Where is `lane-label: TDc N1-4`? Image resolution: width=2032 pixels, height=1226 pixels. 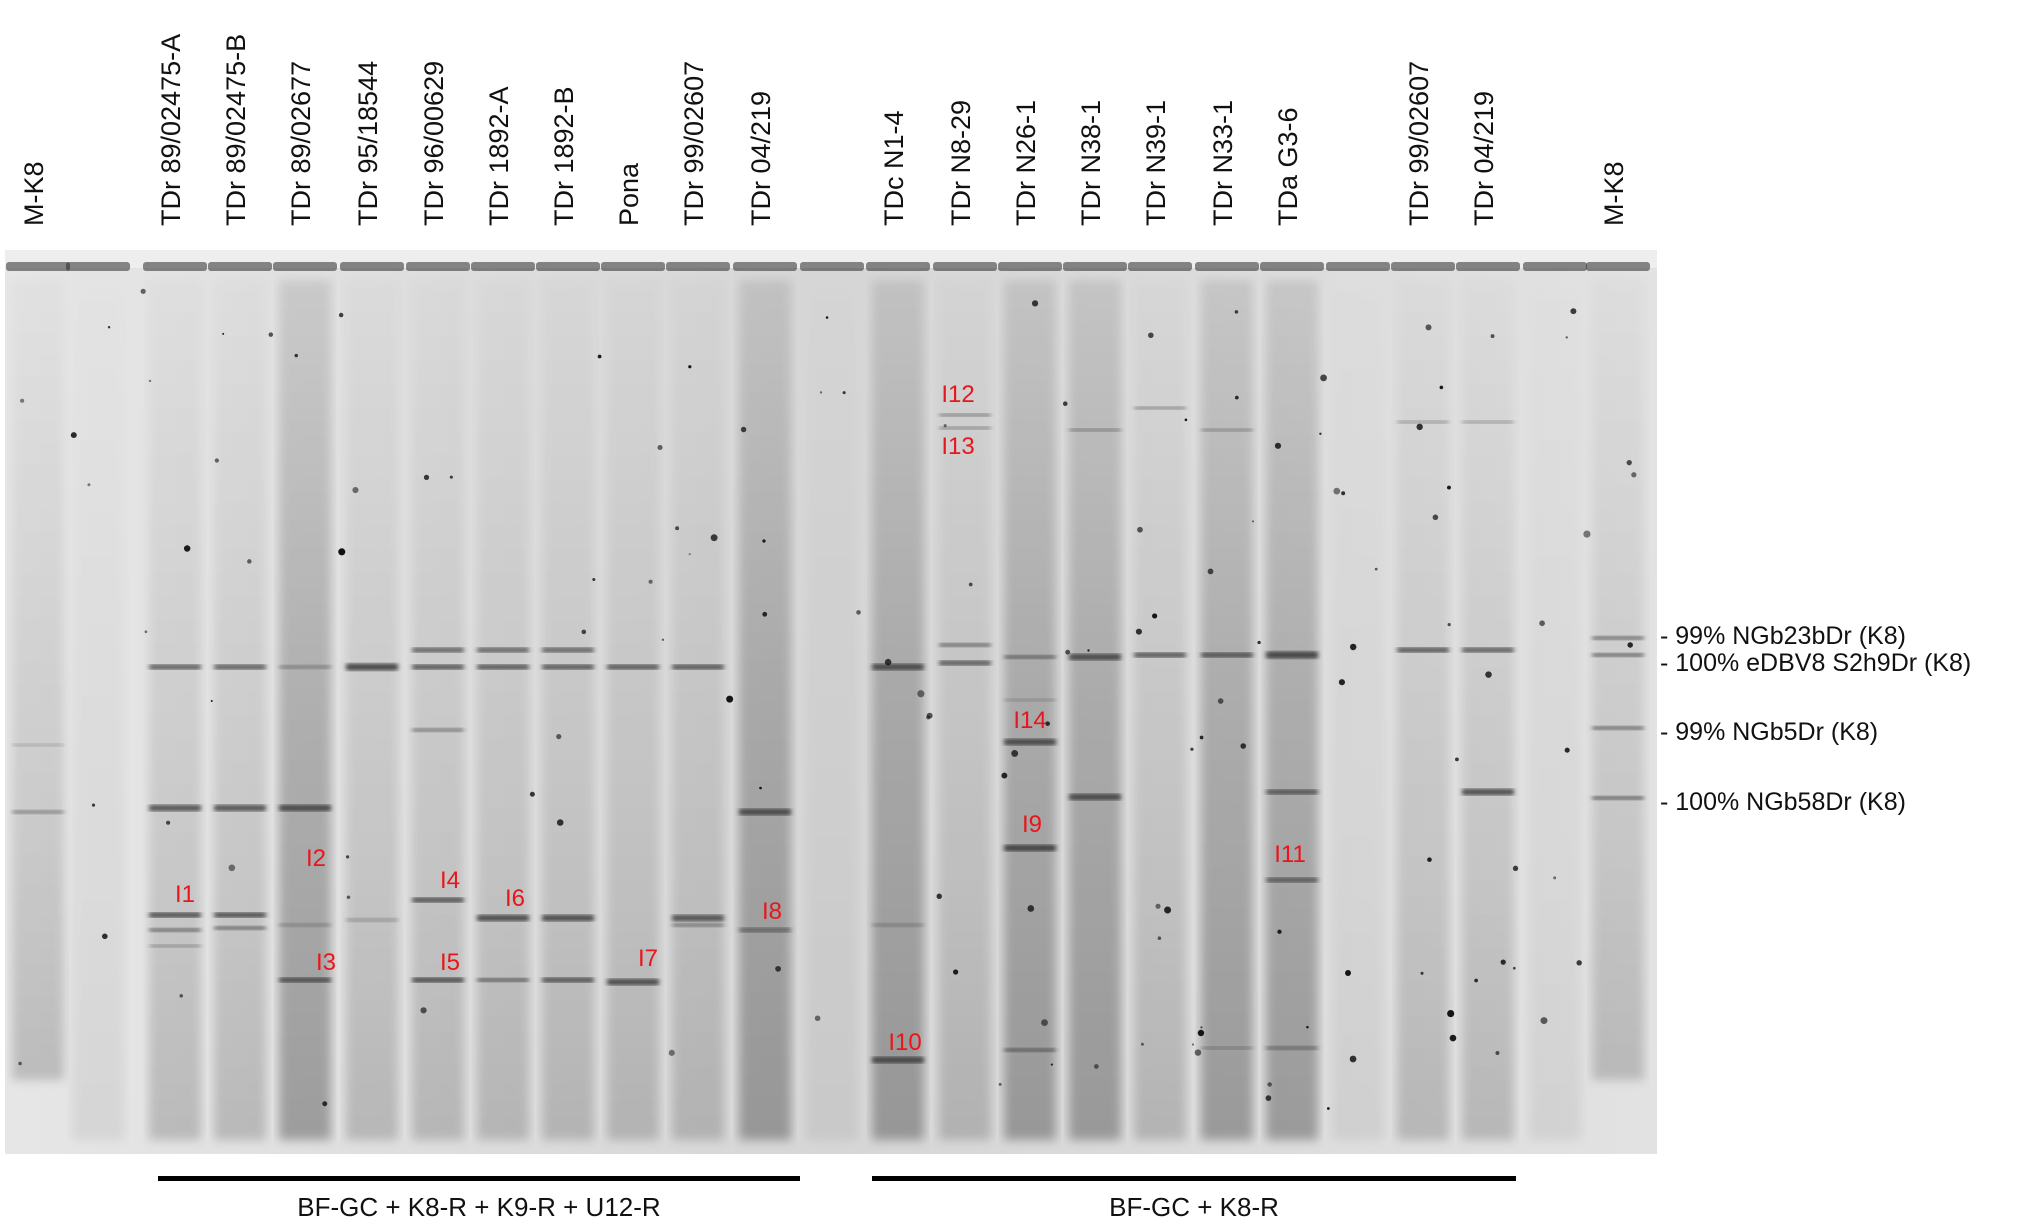
lane-label: TDc N1-4 is located at coordinates (894, 168).